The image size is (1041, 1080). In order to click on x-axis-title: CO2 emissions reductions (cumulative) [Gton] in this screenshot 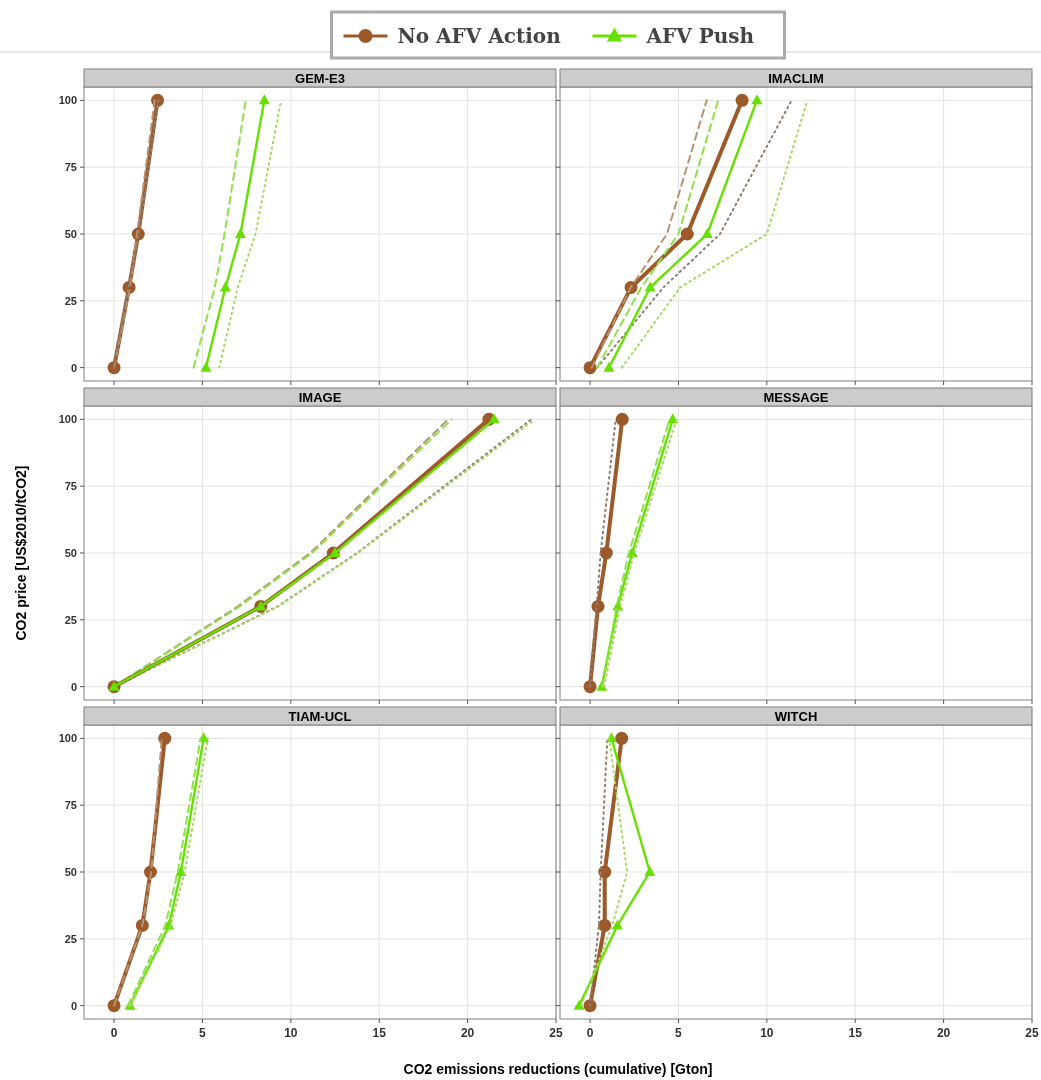, I will do `click(558, 1069)`.